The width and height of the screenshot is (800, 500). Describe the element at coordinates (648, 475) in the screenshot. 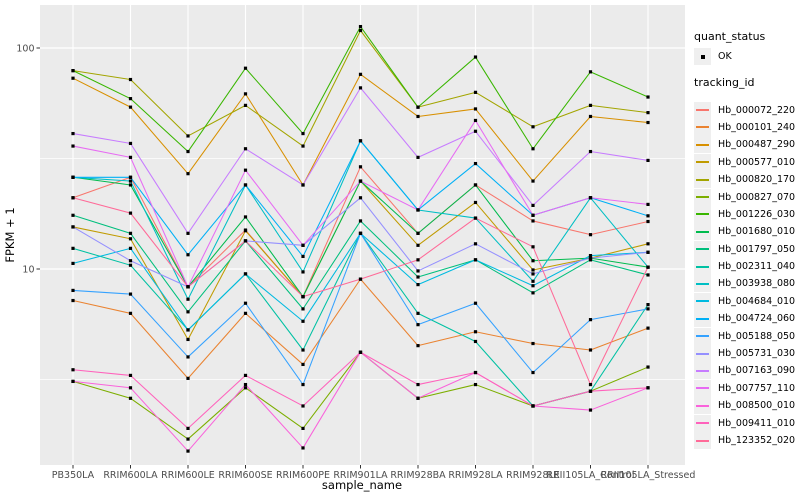

I see `x-tick-label-RRII105LA_Stressed: RRII105LA_Stressed` at that location.